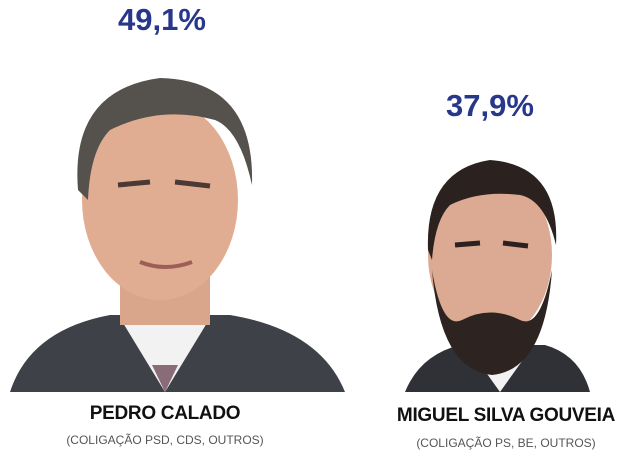 The image size is (640, 462). What do you see at coordinates (506, 415) in the screenshot?
I see `candidate-name: MIGUEL SILVA GOUVEIA` at bounding box center [506, 415].